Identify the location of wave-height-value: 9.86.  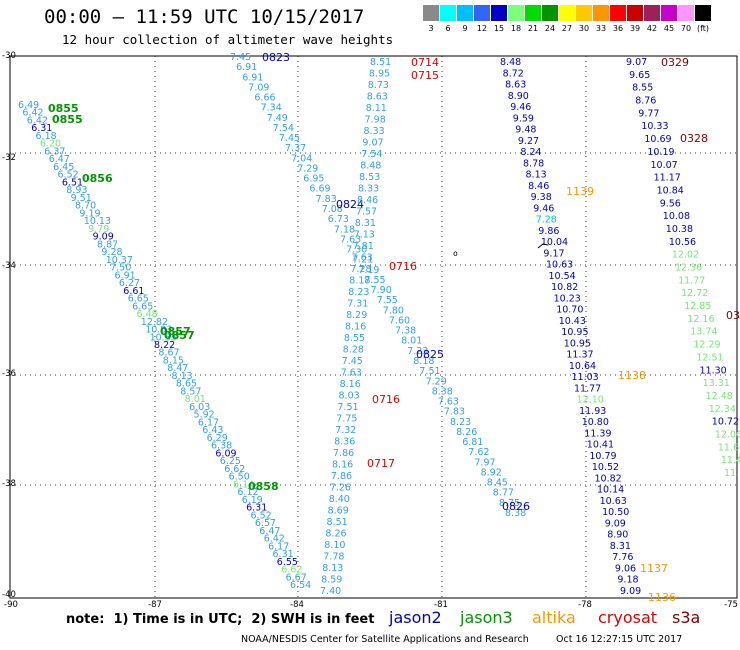
(548, 231).